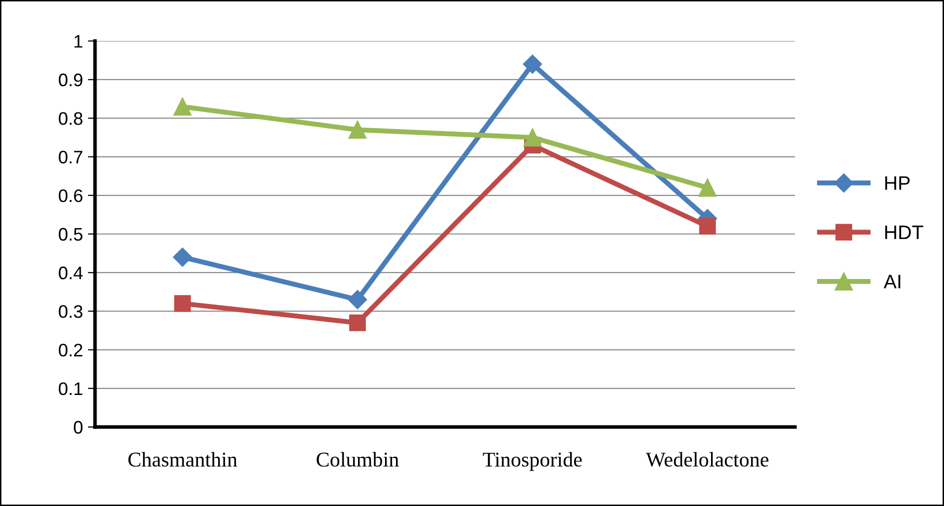  I want to click on y-tick-label: 0.5, so click(70, 234).